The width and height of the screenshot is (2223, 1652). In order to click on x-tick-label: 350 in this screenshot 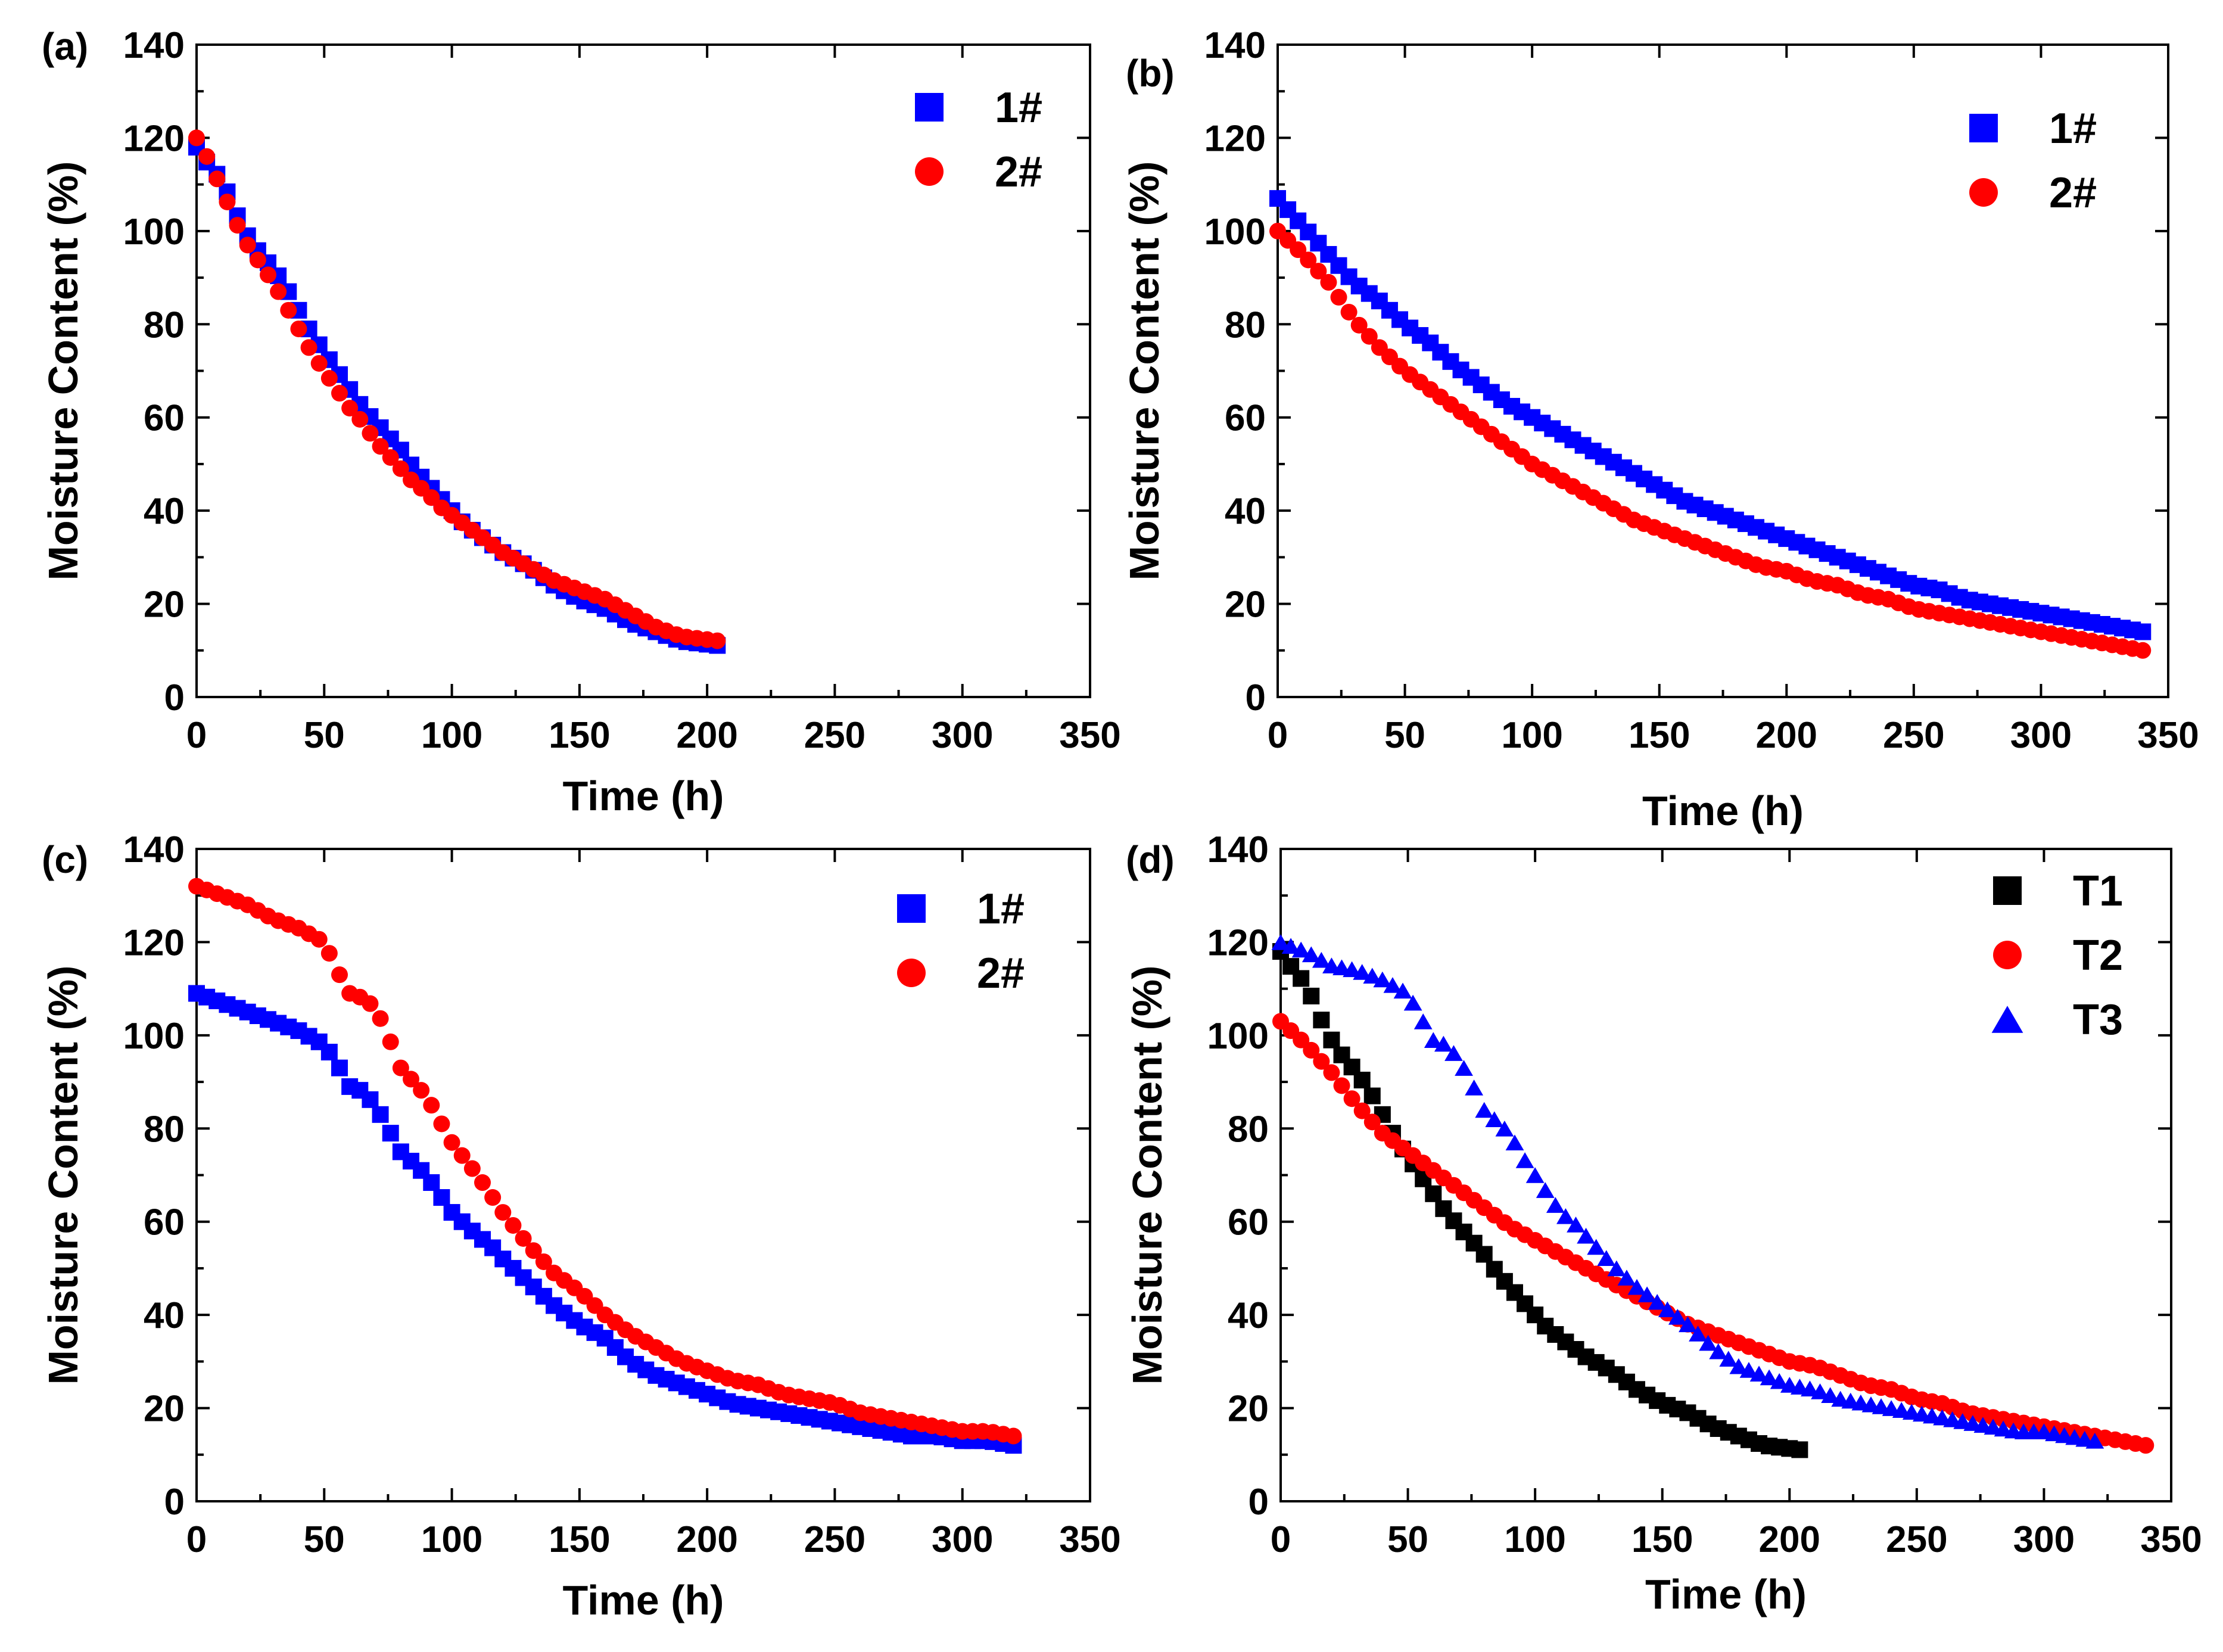, I will do `click(2168, 735)`.